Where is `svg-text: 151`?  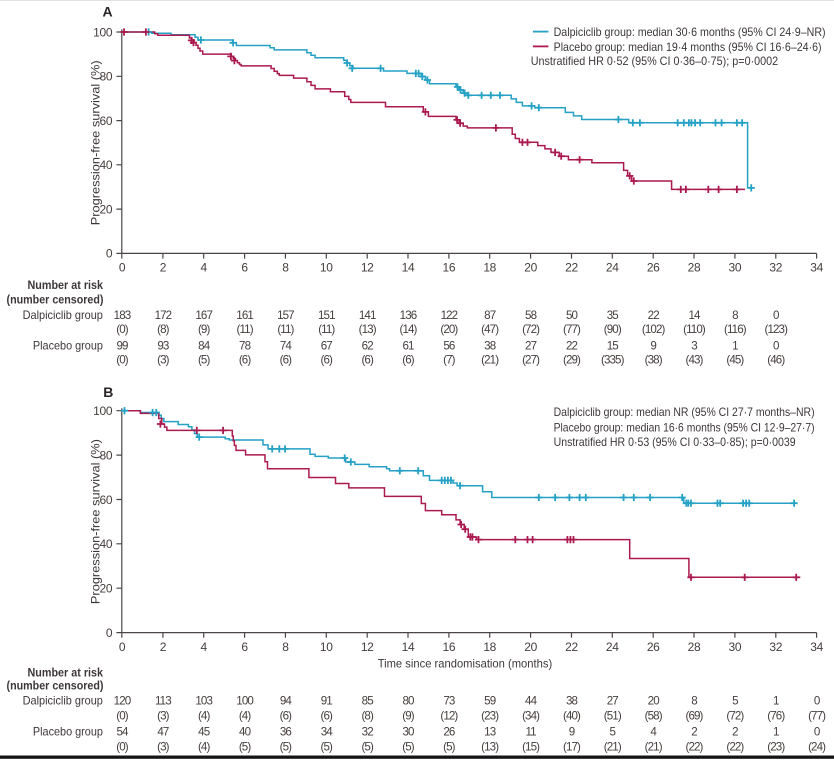
svg-text: 151 is located at coordinates (326, 315).